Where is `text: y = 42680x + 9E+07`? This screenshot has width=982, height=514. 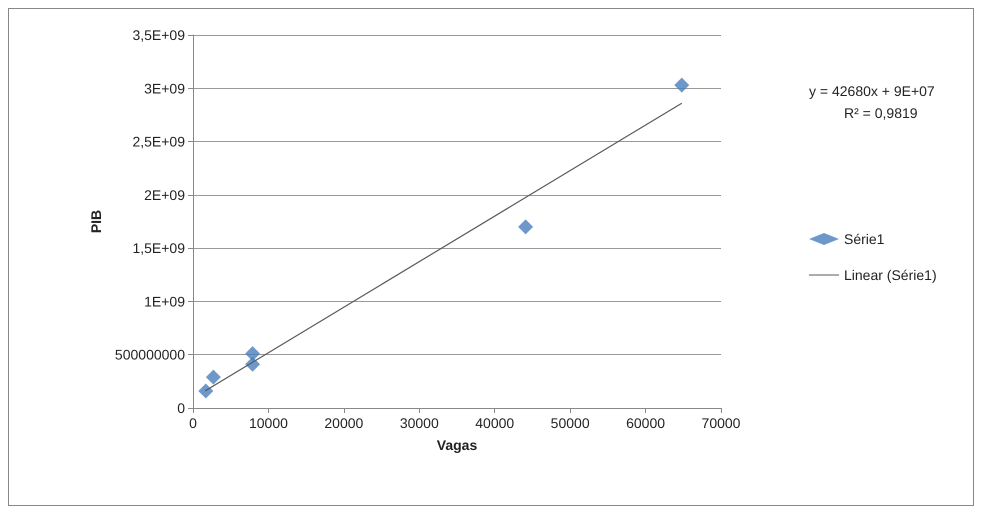 text: y = 42680x + 9E+07 is located at coordinates (872, 91).